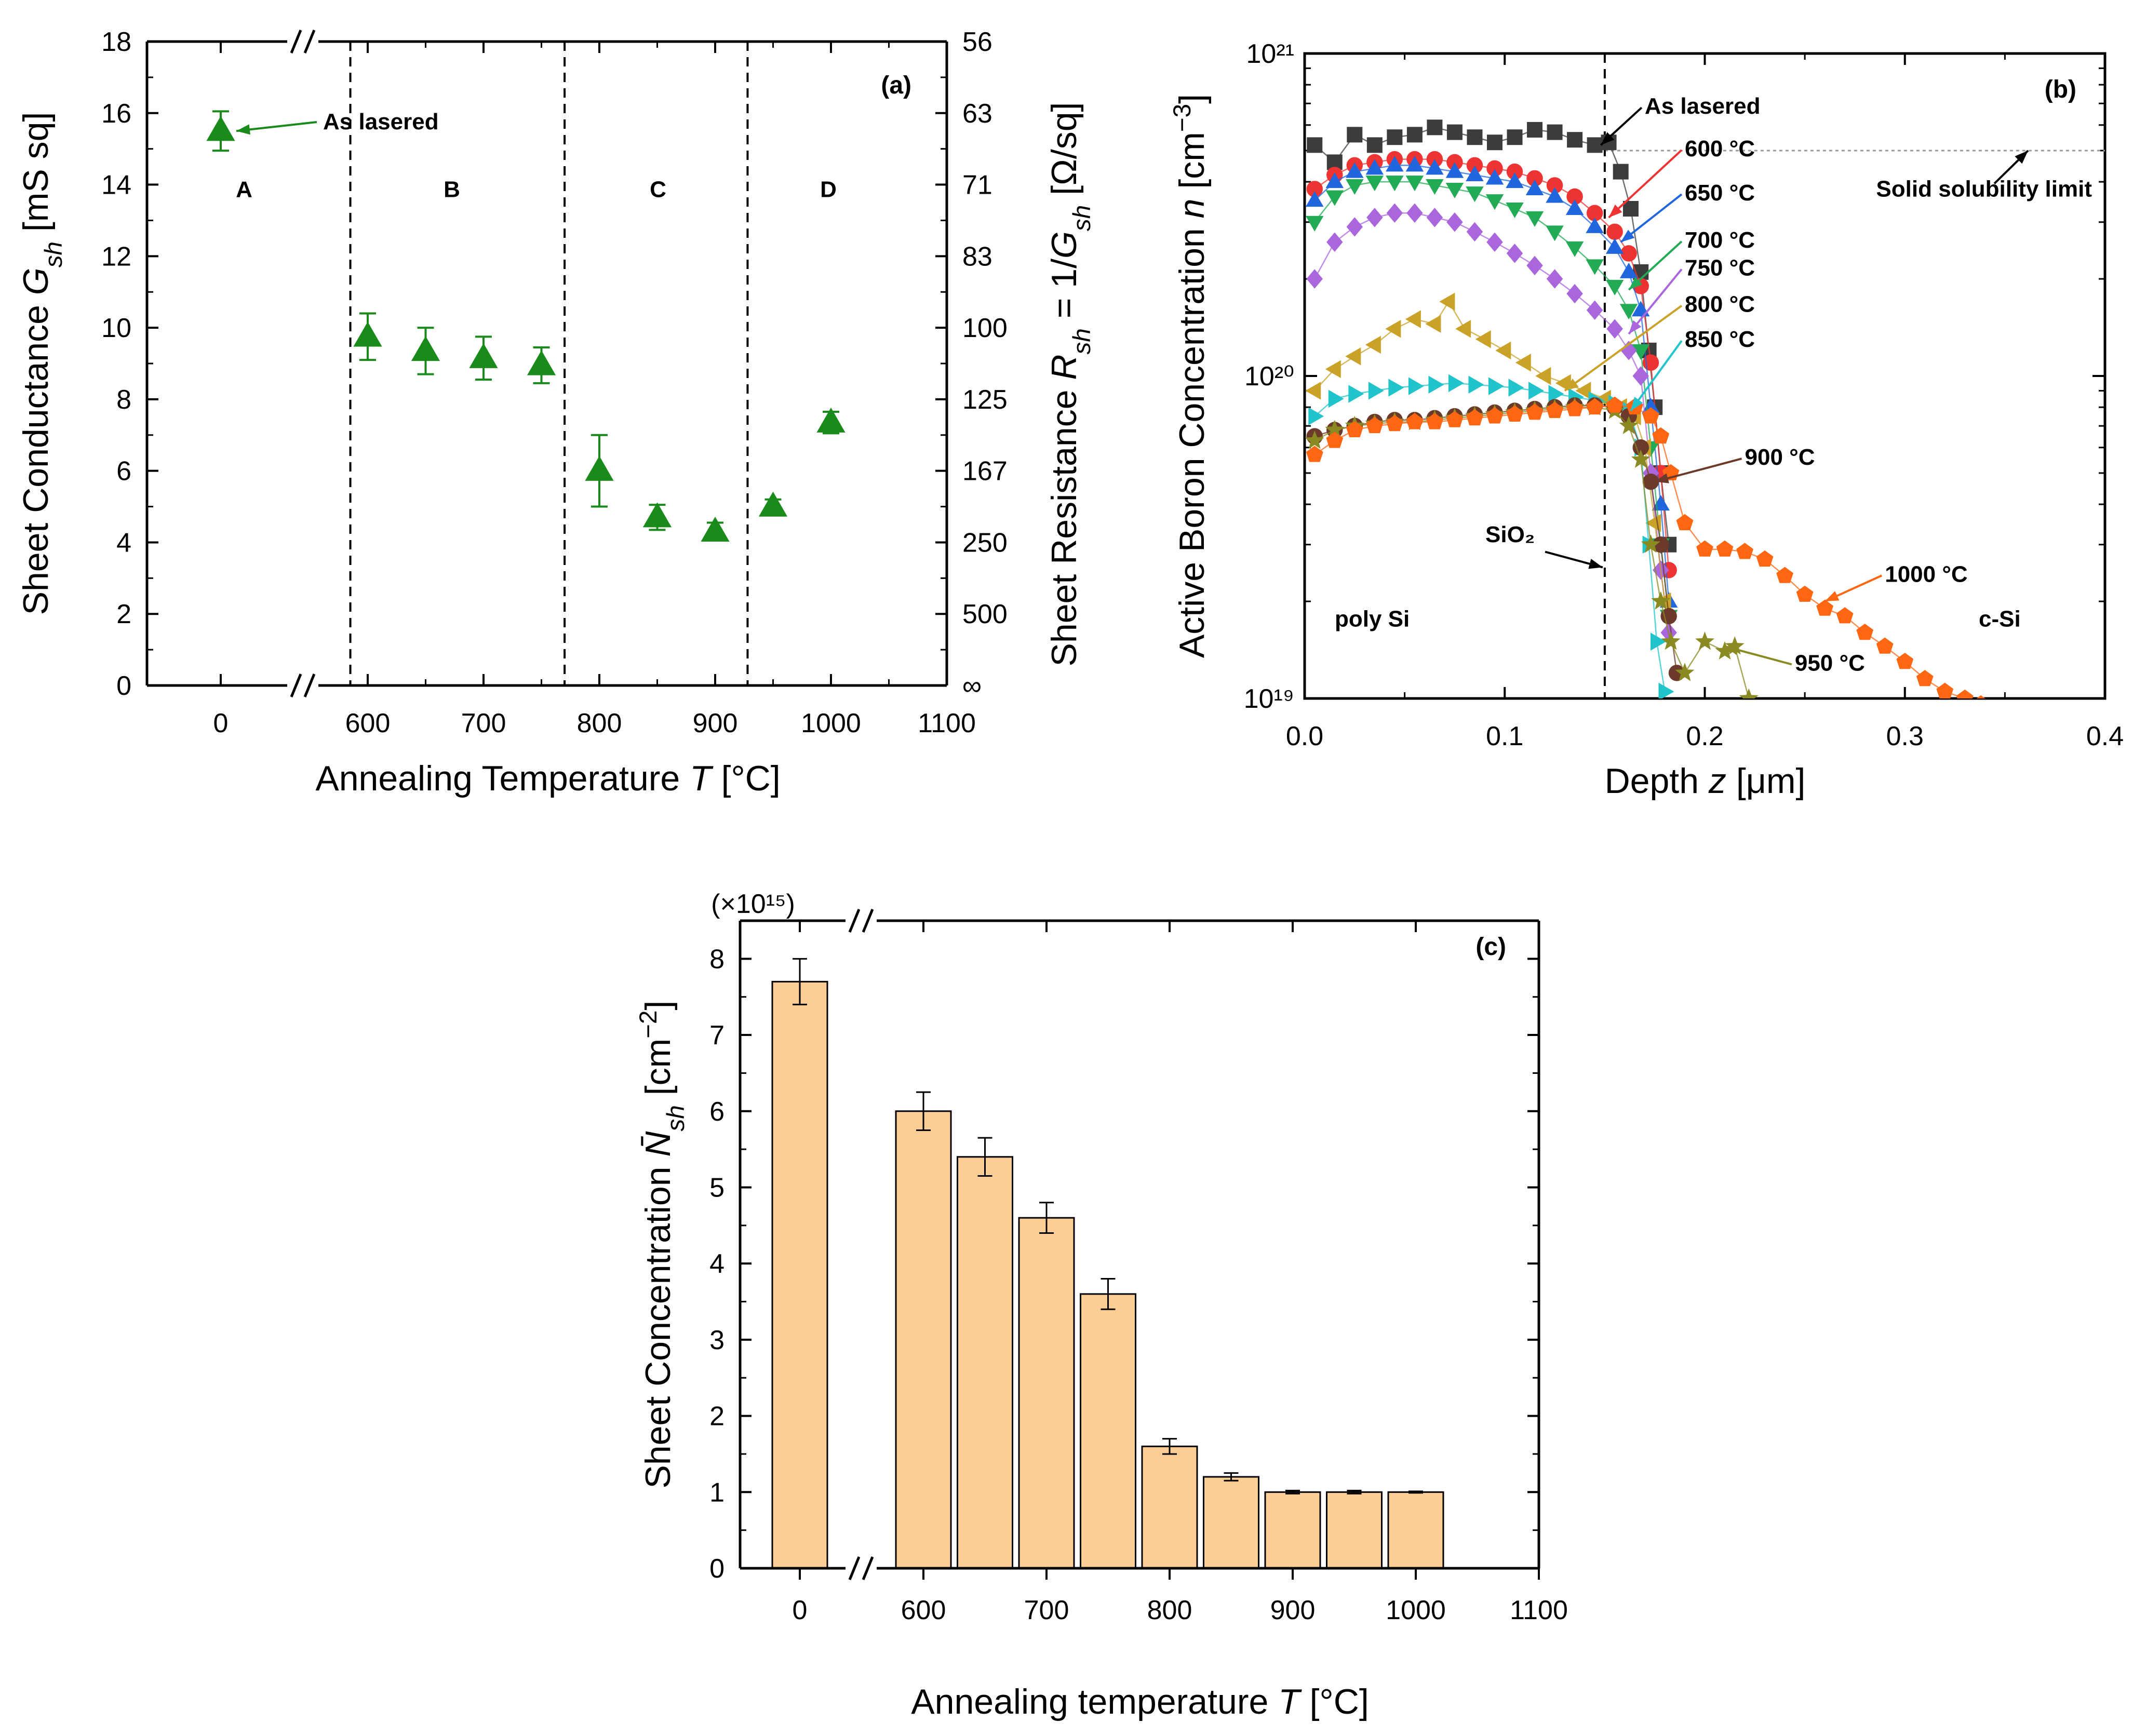  Describe the element at coordinates (1720, 193) in the screenshot. I see `series-label: 650 °C` at that location.